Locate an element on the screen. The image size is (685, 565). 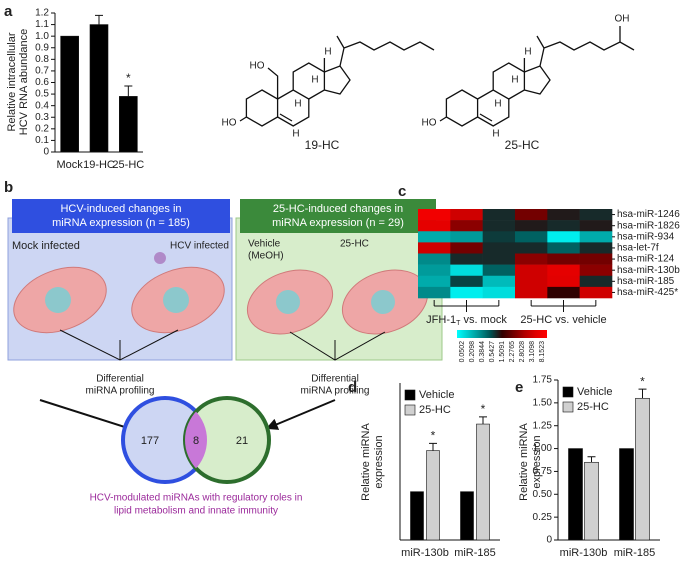
y-axis-label: HCV RNA abundance is located at coordinates (24, 82).